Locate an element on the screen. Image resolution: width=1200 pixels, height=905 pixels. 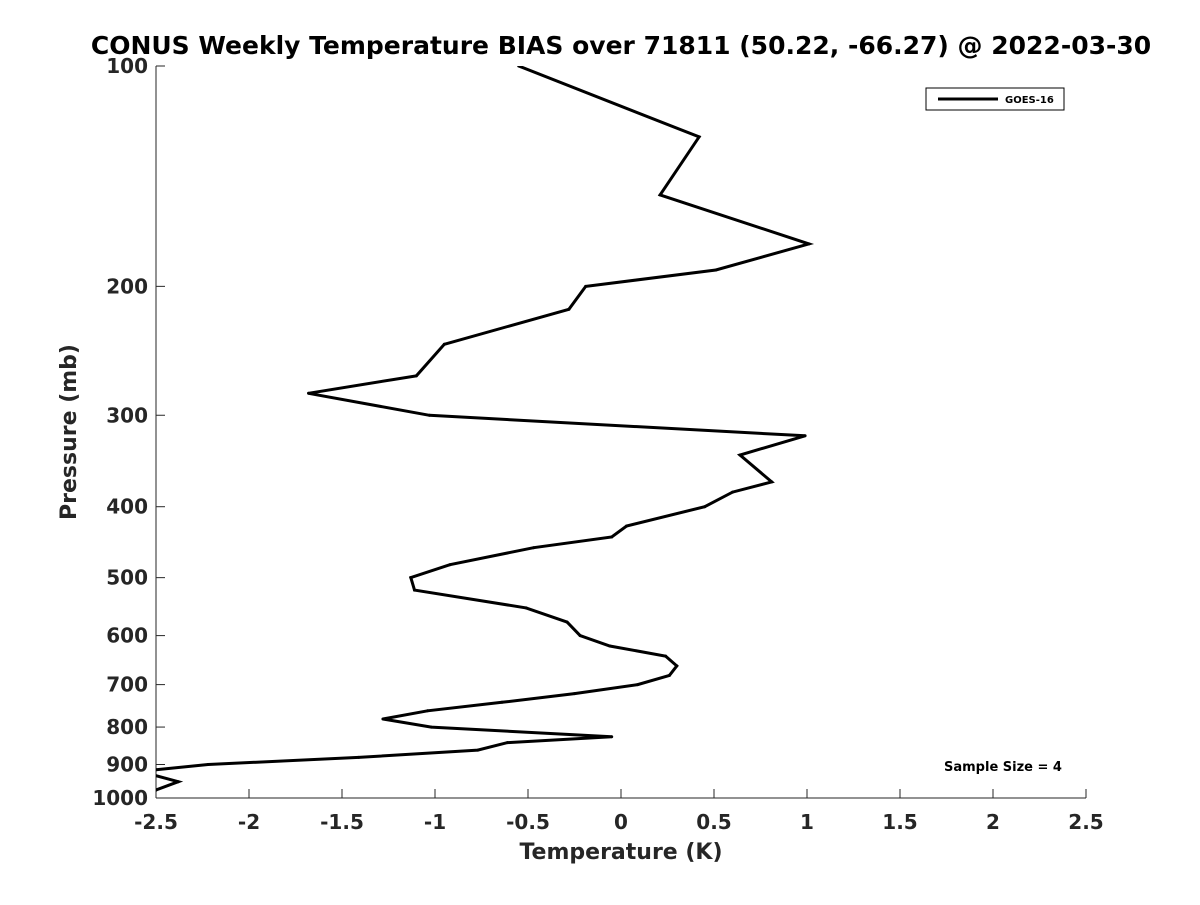
x-axis-label: Temperature (K) is located at coordinates (620, 852).